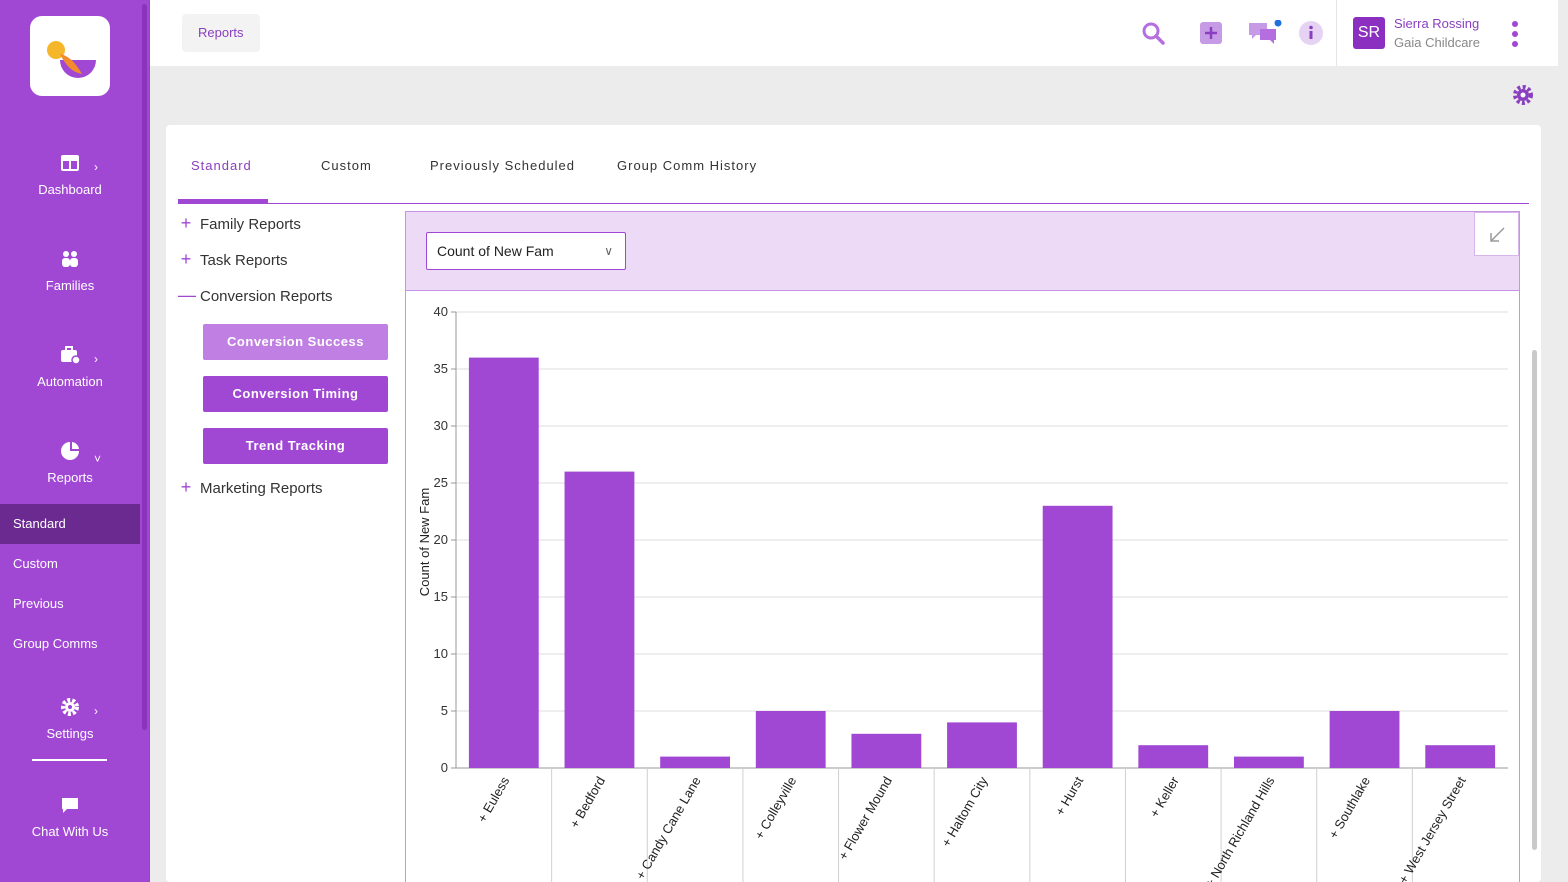 This screenshot has height=882, width=1568. I want to click on collapse-icon, so click(1497, 234).